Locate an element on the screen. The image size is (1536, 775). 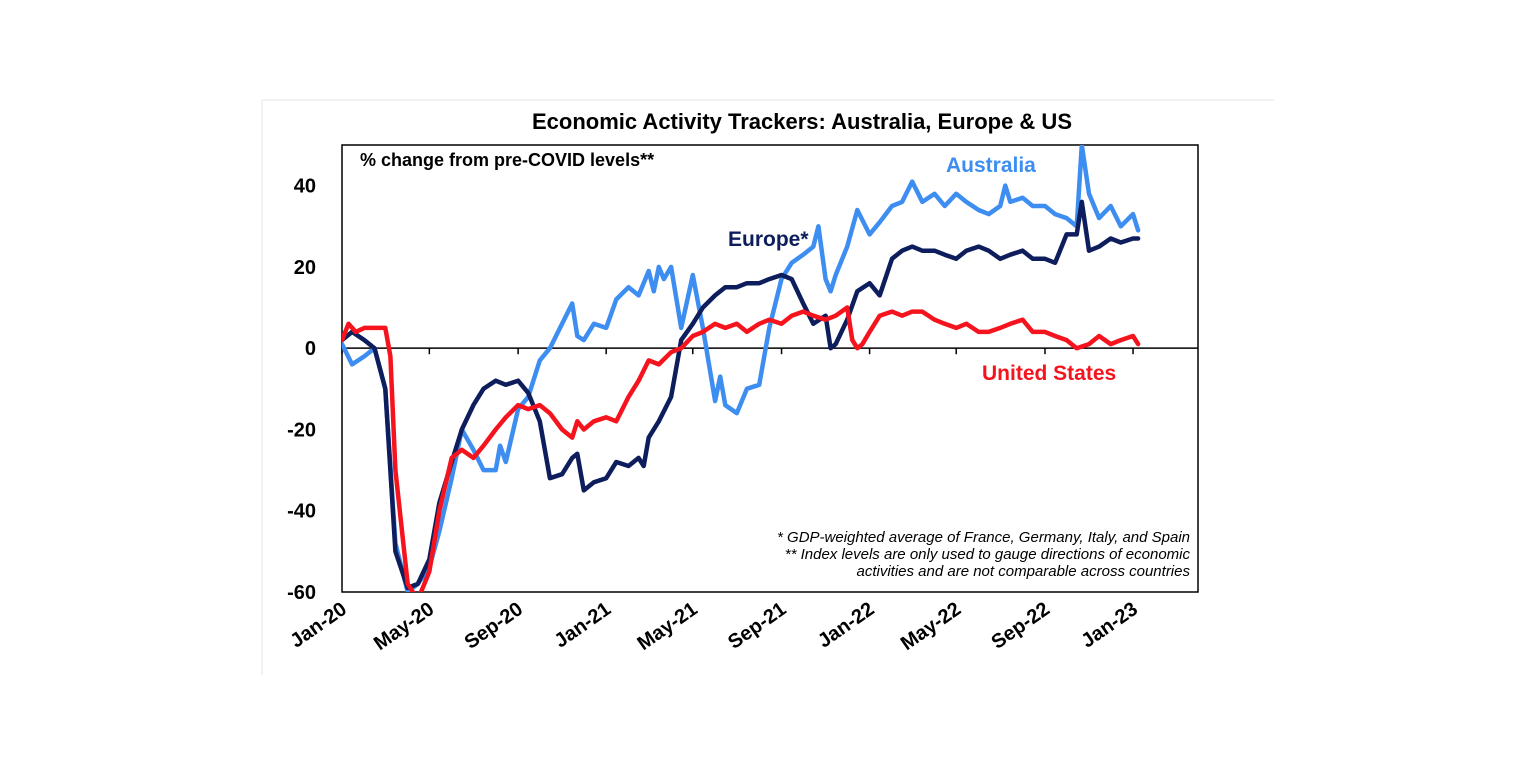
x-tick-label: May-22 is located at coordinates (931, 626).